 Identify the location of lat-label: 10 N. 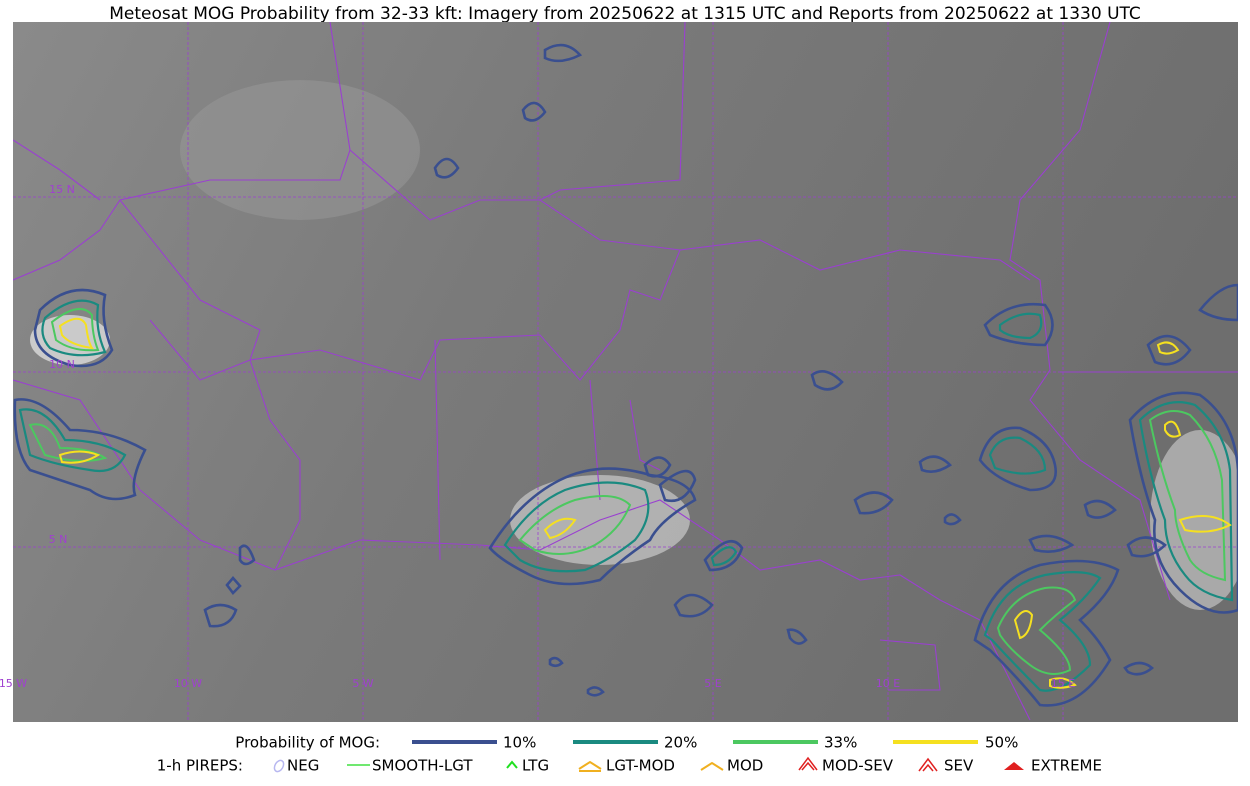
(62, 364).